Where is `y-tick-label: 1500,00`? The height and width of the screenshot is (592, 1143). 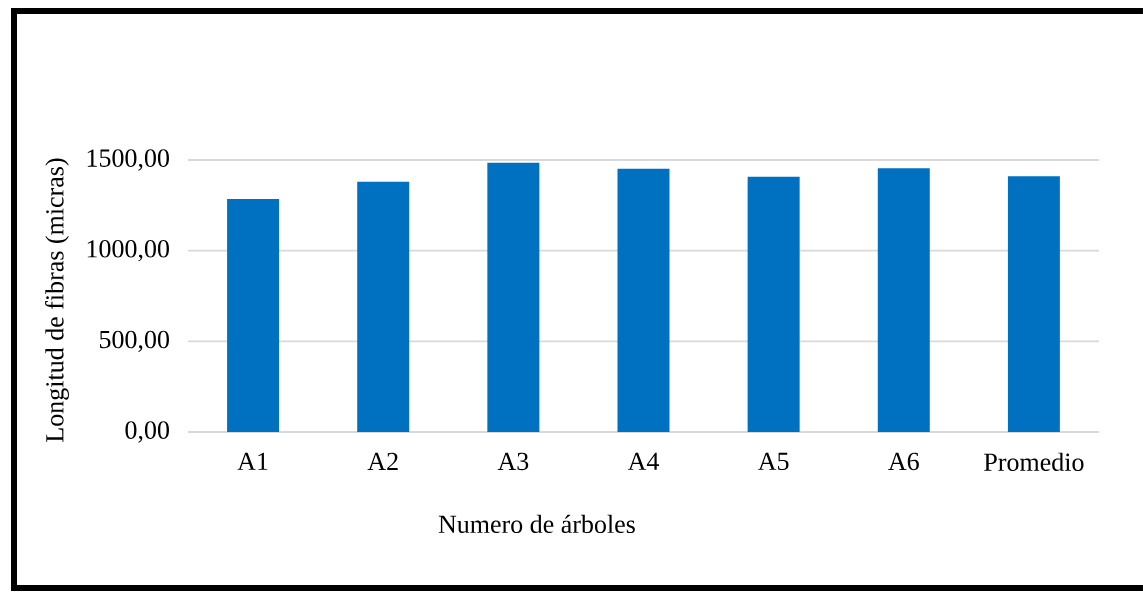 y-tick-label: 1500,00 is located at coordinates (128, 160).